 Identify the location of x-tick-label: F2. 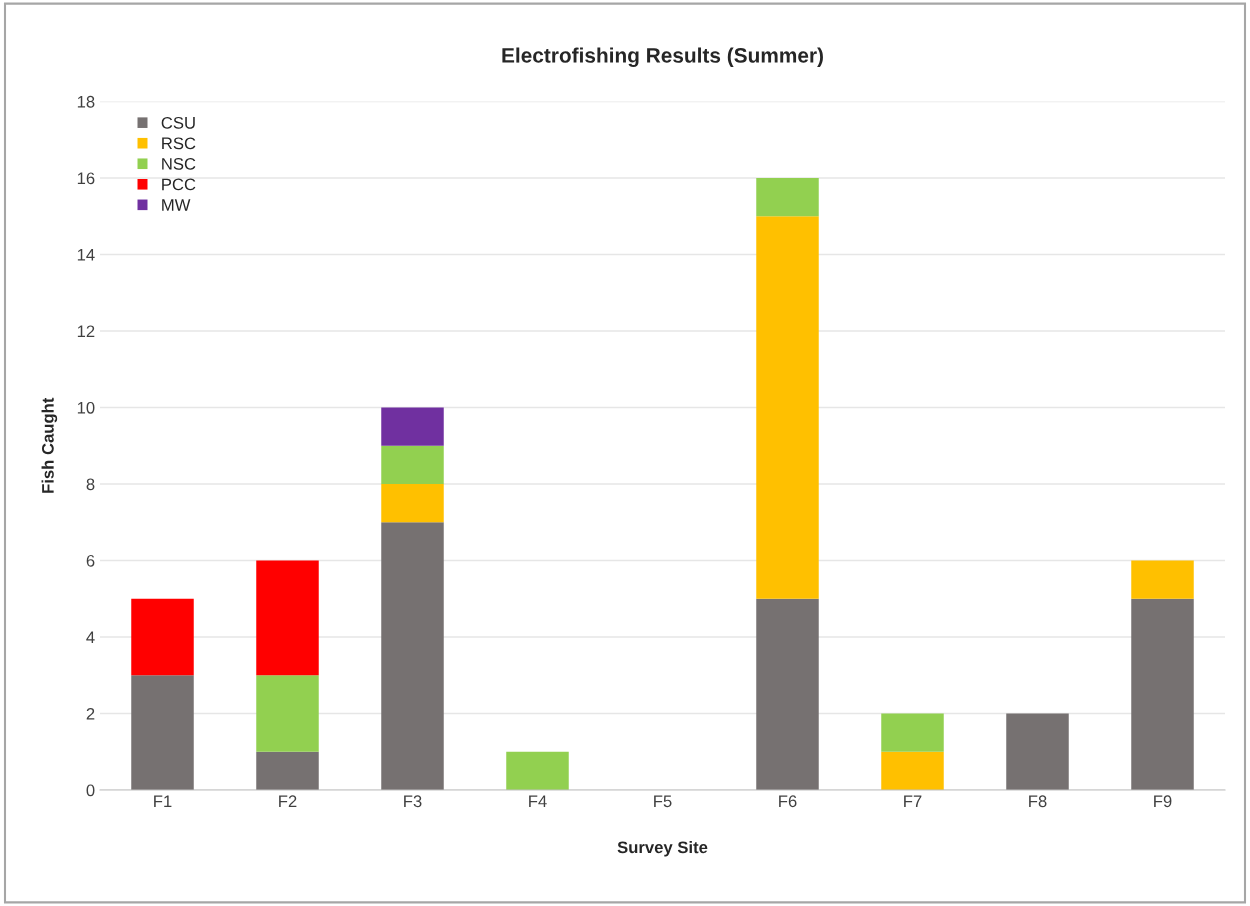
(288, 801).